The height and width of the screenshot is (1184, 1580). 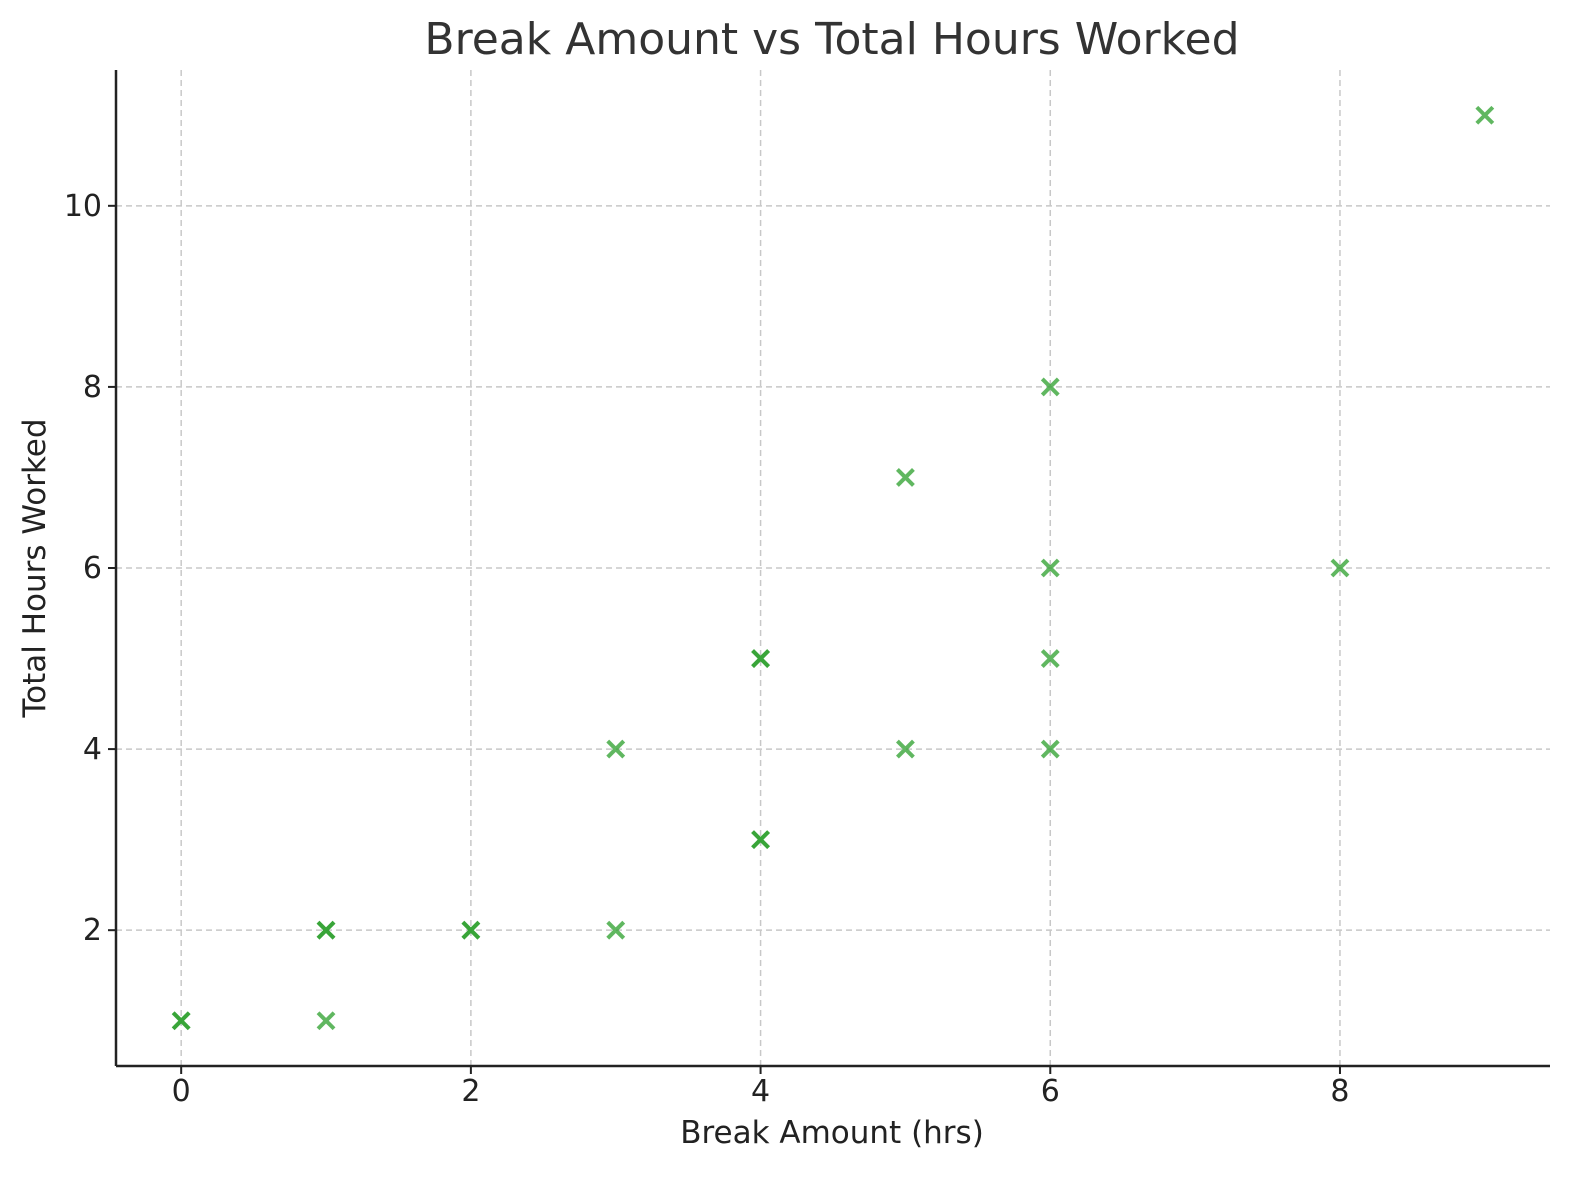 I want to click on x-tick-label: 8, so click(x=1339, y=1091).